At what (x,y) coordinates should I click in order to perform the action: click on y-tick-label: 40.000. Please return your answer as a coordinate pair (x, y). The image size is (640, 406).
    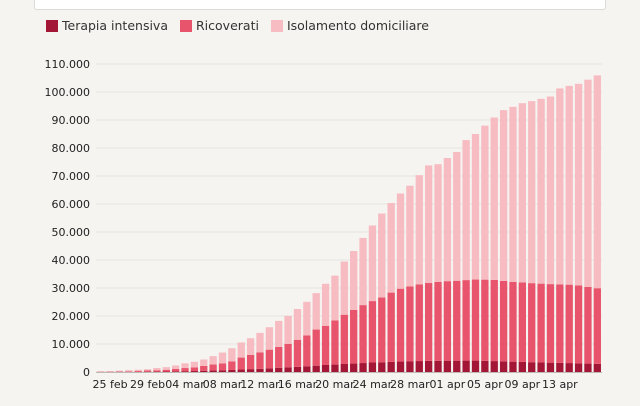
    Looking at the image, I should click on (71, 260).